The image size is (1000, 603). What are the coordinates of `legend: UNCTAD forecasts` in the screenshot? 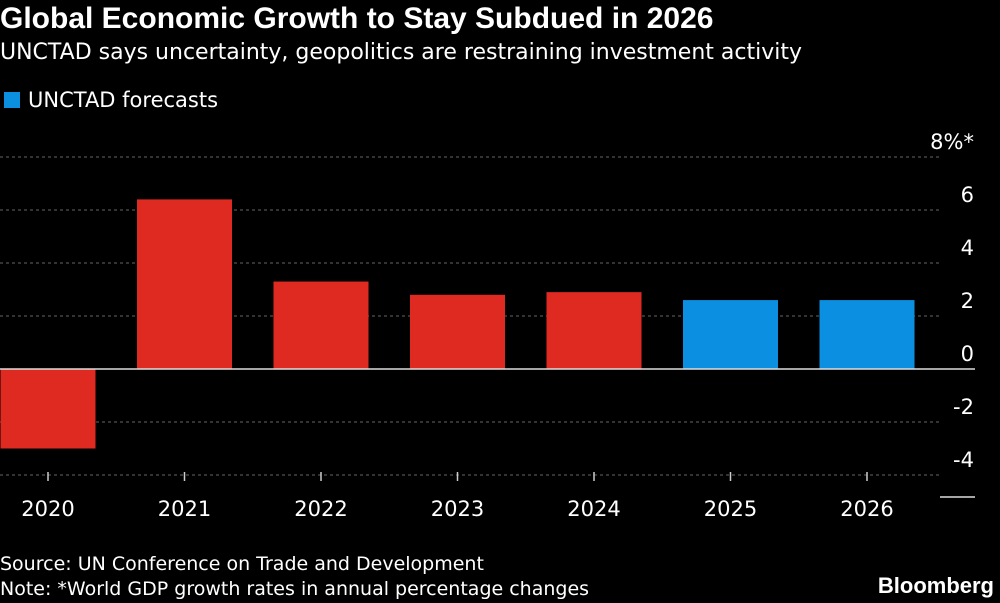 It's located at (111, 100).